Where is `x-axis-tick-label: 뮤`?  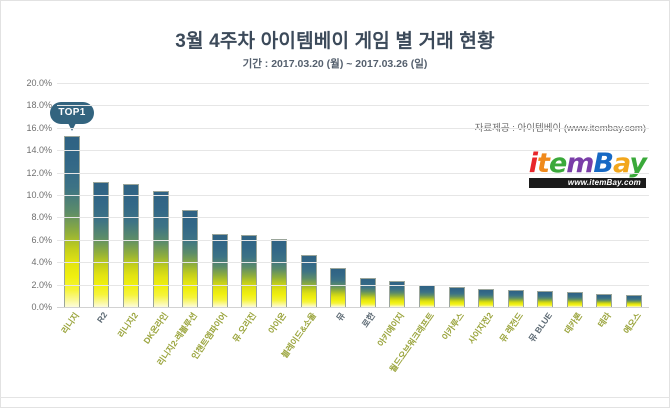
x-axis-tick-label: 뮤 is located at coordinates (341, 316).